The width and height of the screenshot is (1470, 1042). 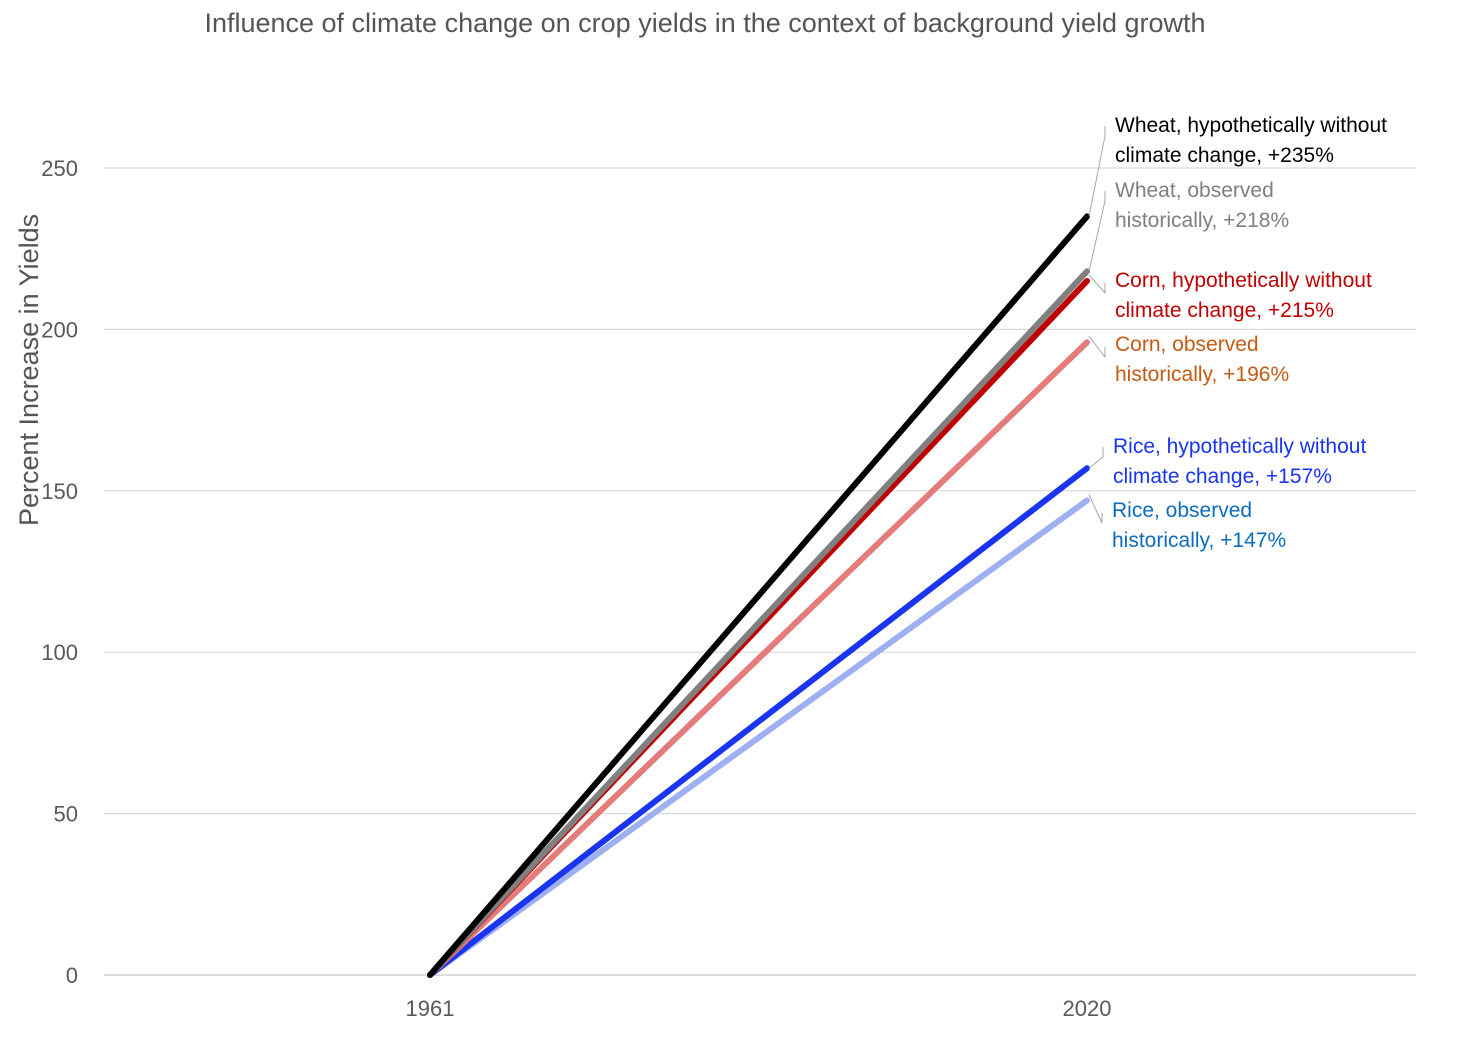 I want to click on series-data-label: Rice, hypothetically without, so click(x=1239, y=446).